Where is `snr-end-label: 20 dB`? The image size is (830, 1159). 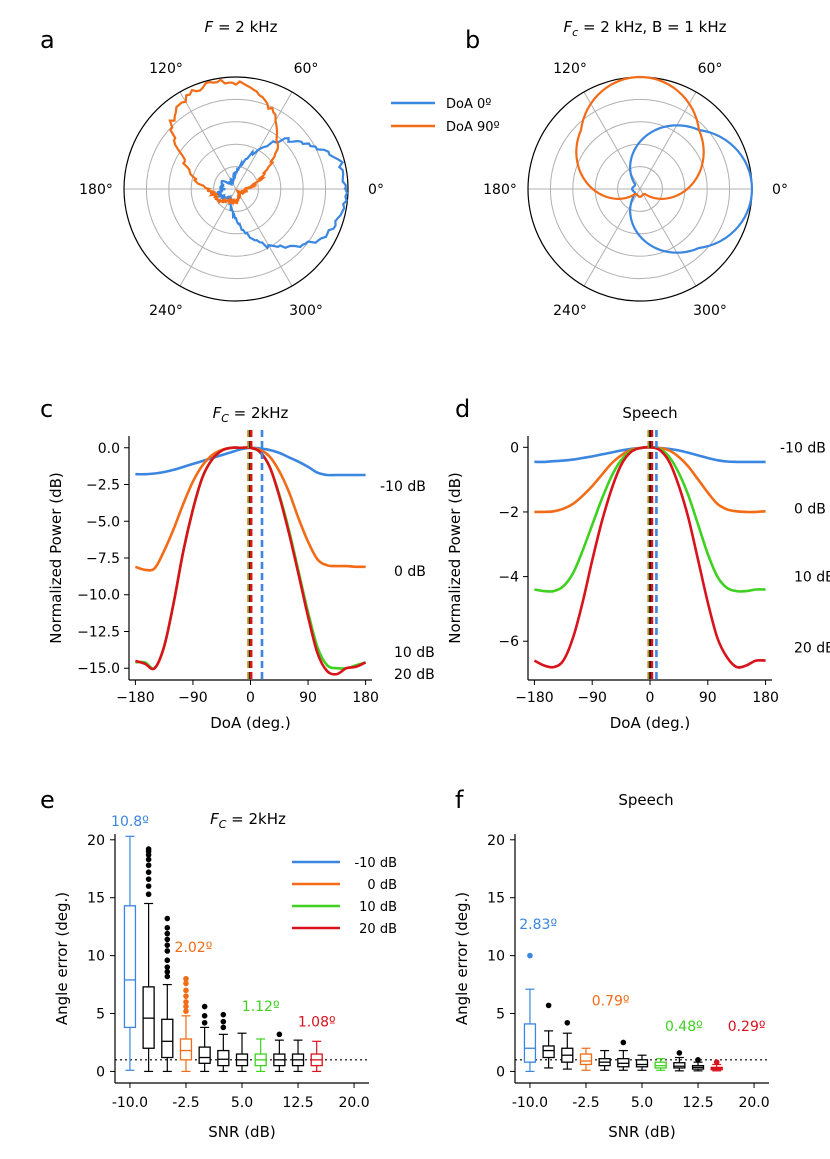 snr-end-label: 20 dB is located at coordinates (414, 675).